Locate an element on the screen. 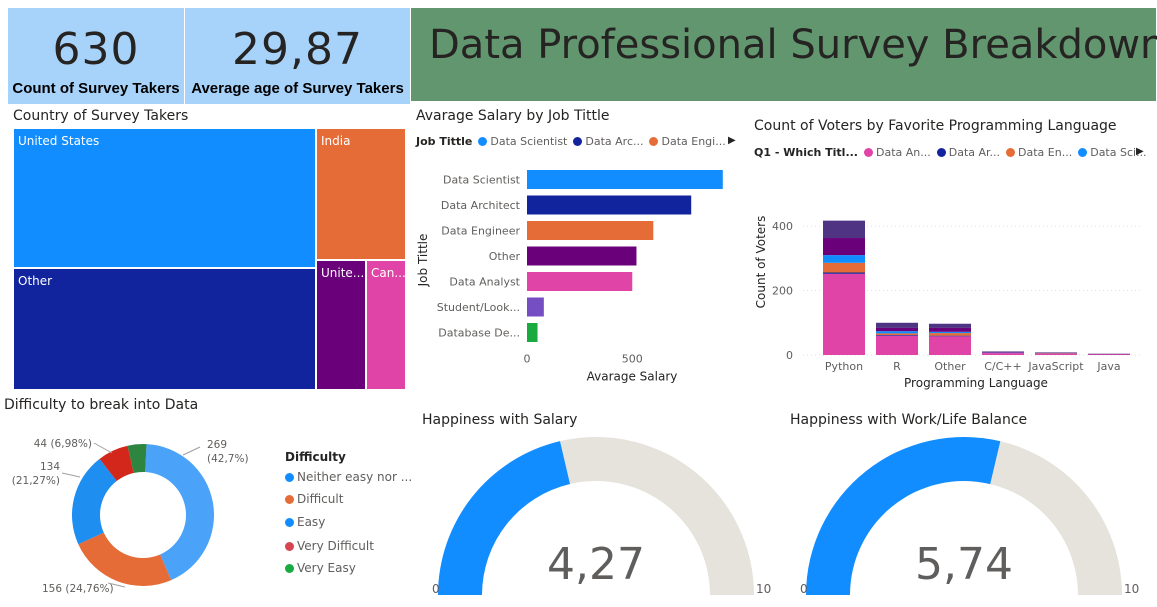 The width and height of the screenshot is (1157, 607). x-axis-title: Avarage Salary is located at coordinates (632, 377).